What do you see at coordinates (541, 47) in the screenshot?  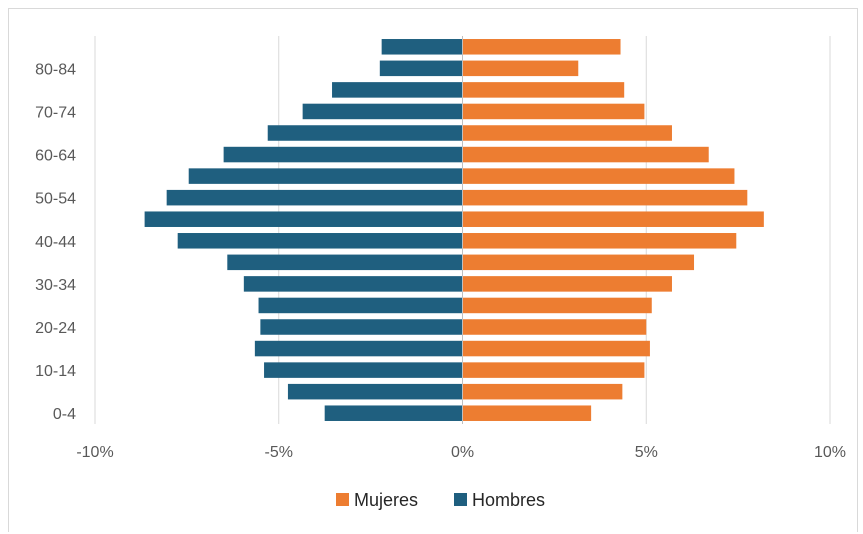 I see `bar-mujeres-85+` at bounding box center [541, 47].